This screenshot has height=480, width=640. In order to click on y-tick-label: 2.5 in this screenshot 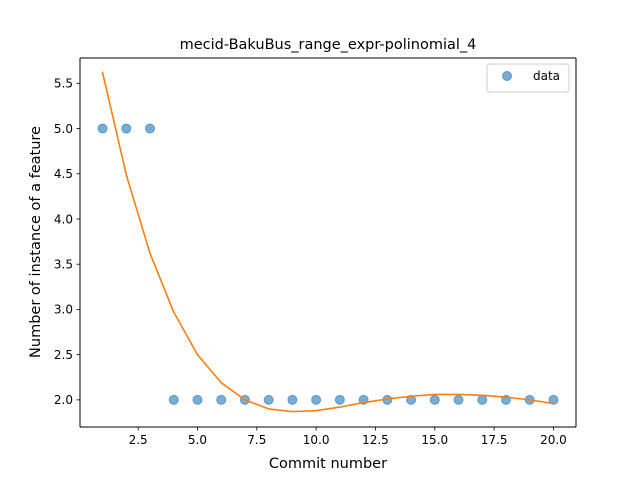, I will do `click(63, 355)`.